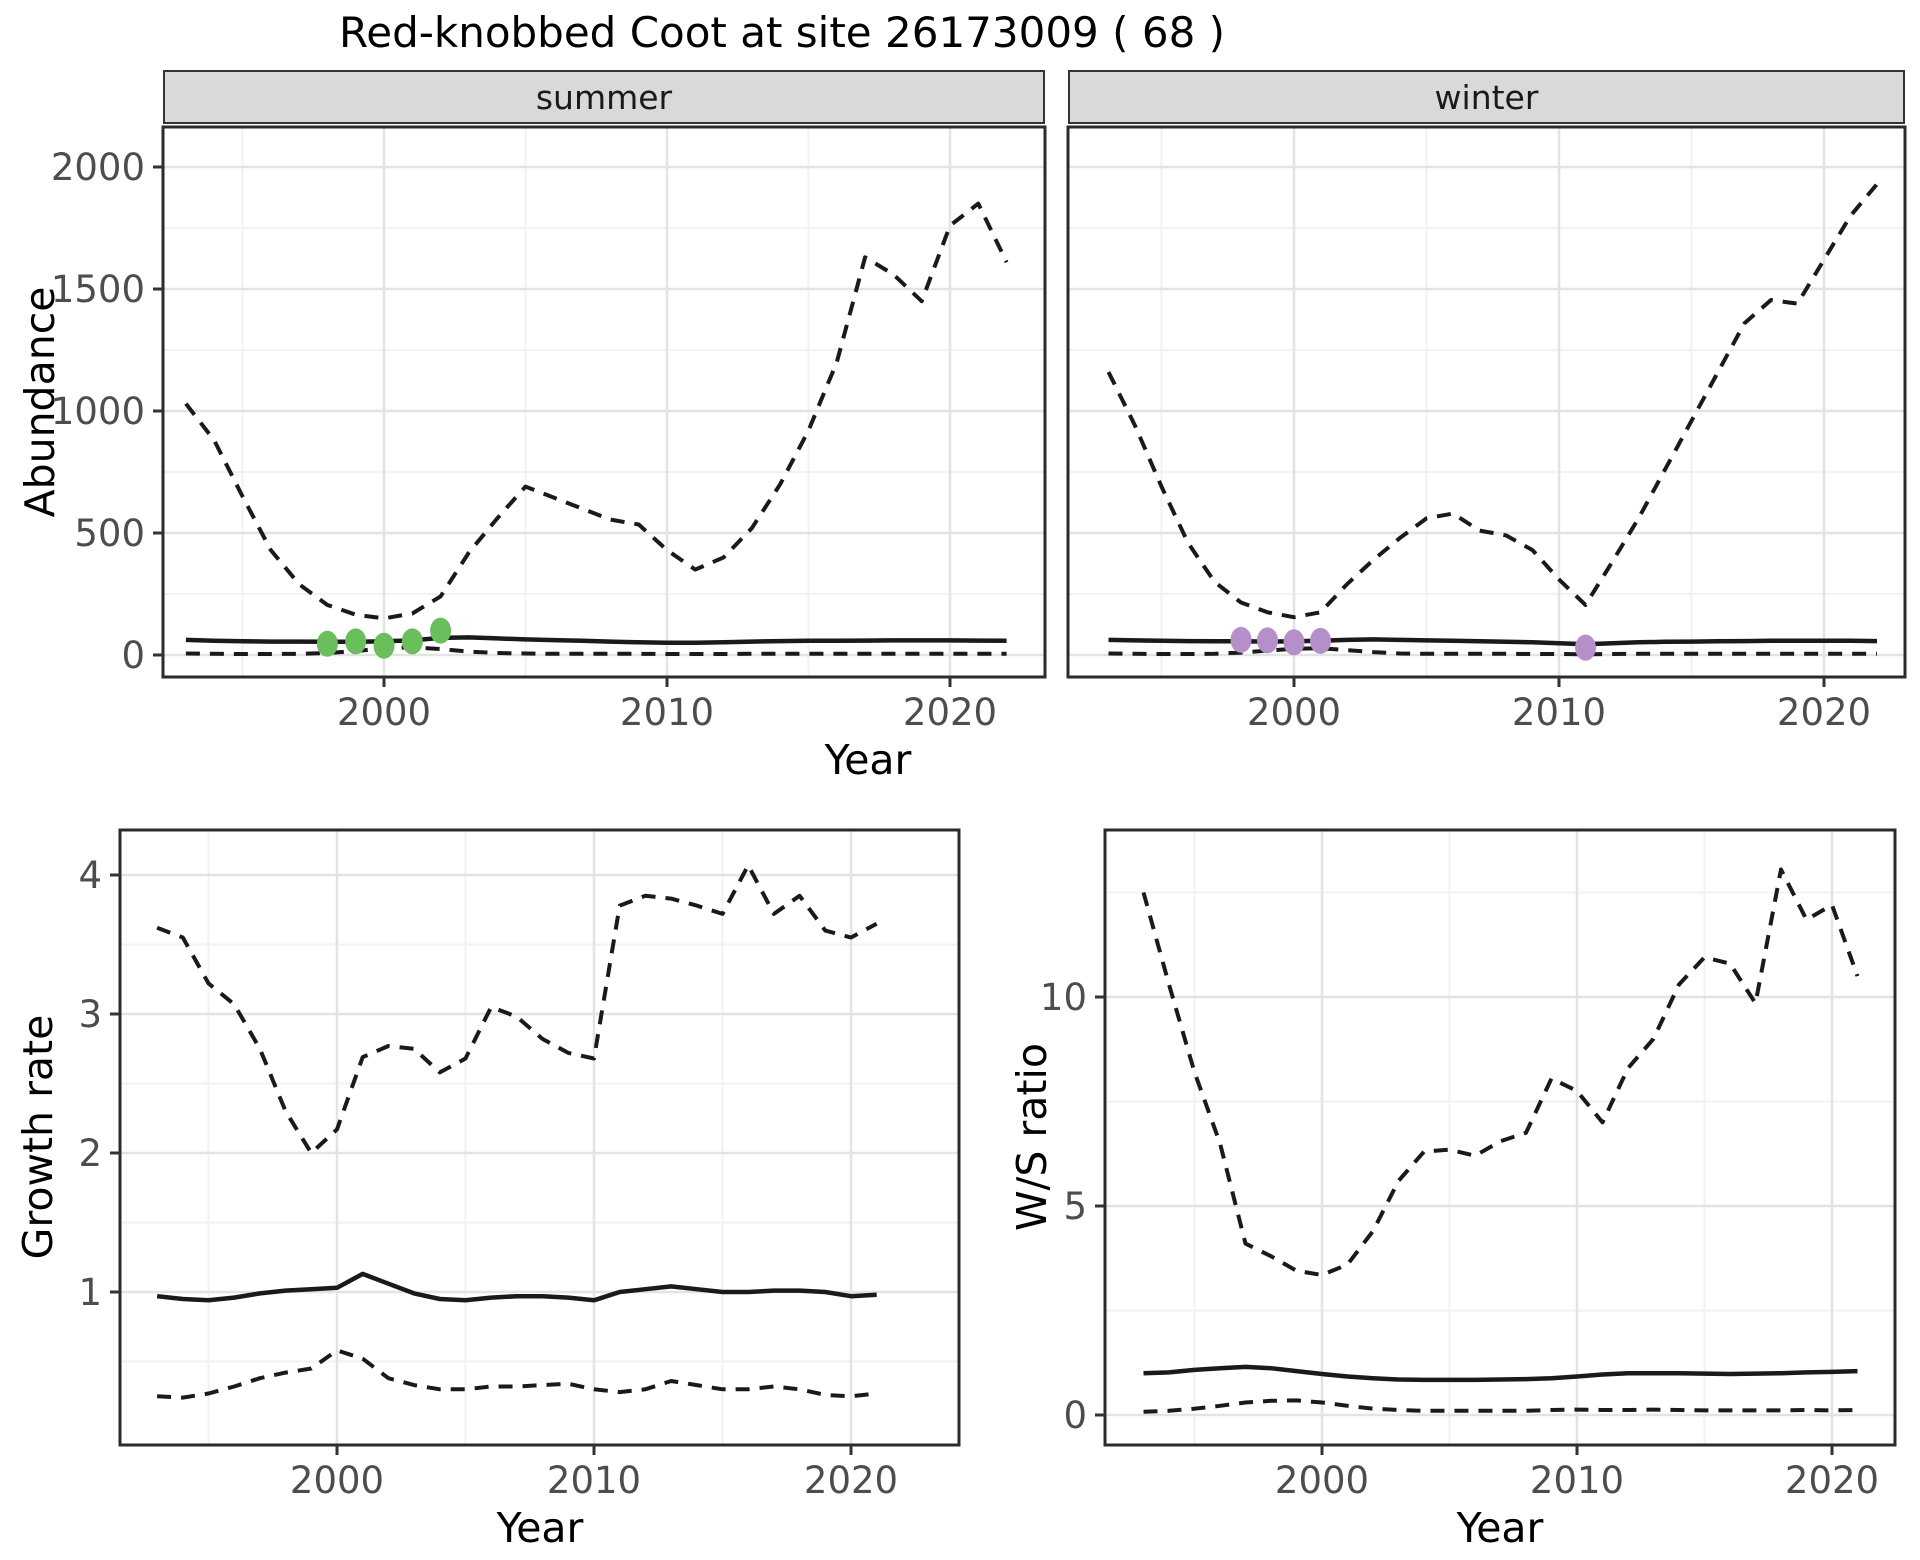 Image resolution: width=1920 pixels, height=1560 pixels. I want to click on y-axis-title-ws-ratio: W/S ratio, so click(1032, 1137).